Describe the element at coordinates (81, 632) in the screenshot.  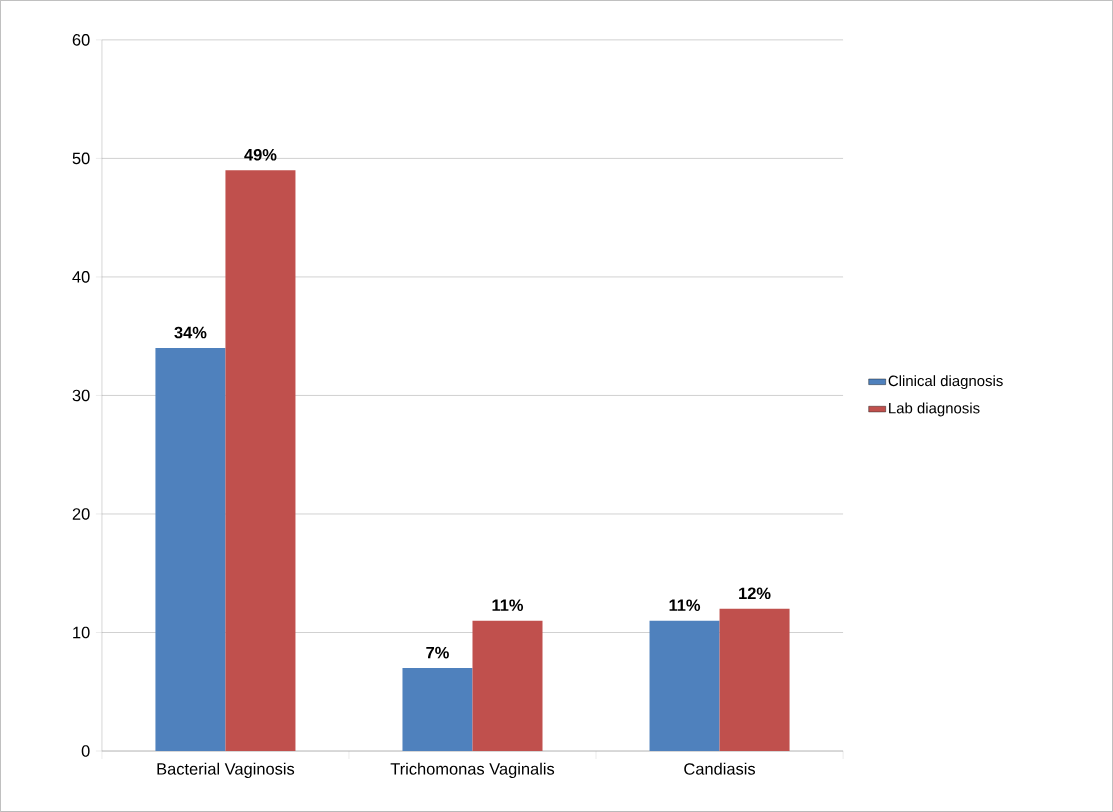
I see `y-tick-label: 10` at that location.